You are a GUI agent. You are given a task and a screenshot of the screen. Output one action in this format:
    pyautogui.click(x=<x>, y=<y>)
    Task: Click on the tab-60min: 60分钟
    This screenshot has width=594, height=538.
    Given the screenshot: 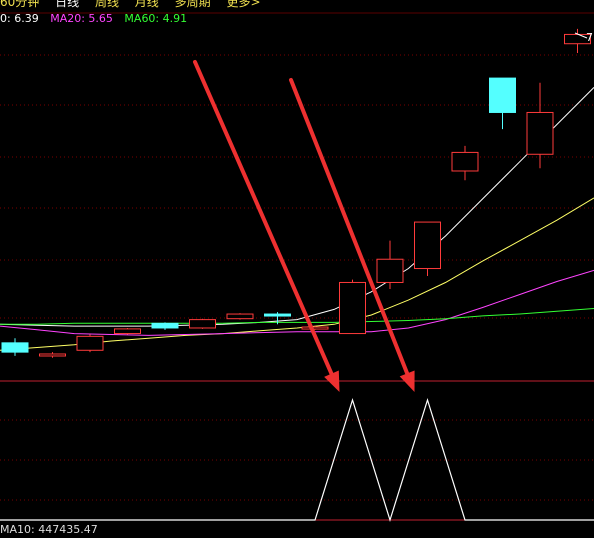 What is the action you would take?
    pyautogui.click(x=20, y=4)
    